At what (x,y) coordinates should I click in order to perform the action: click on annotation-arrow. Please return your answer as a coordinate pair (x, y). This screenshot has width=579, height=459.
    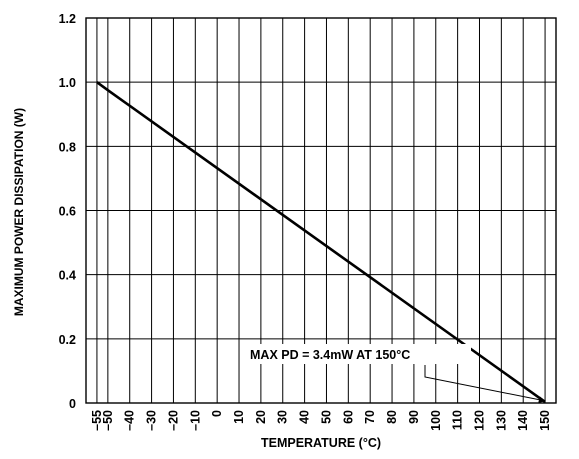
    Looking at the image, I should click on (485, 384).